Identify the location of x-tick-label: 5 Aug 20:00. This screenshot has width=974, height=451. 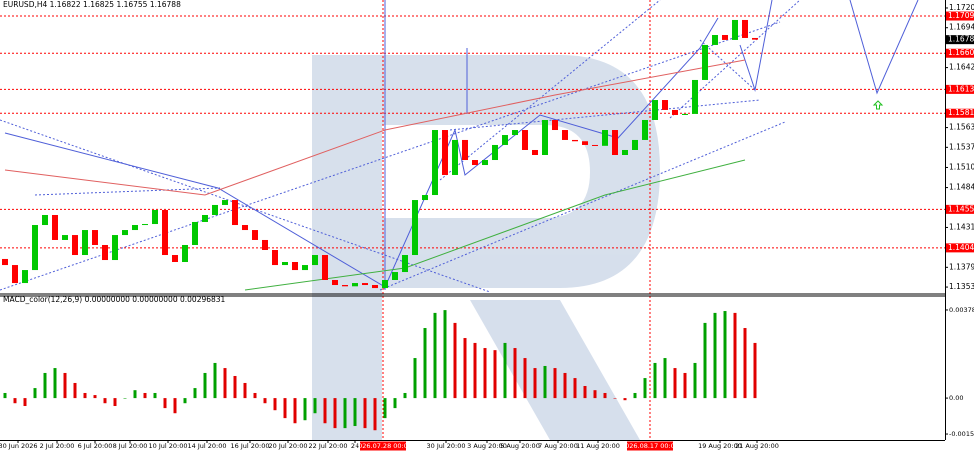
(520, 446).